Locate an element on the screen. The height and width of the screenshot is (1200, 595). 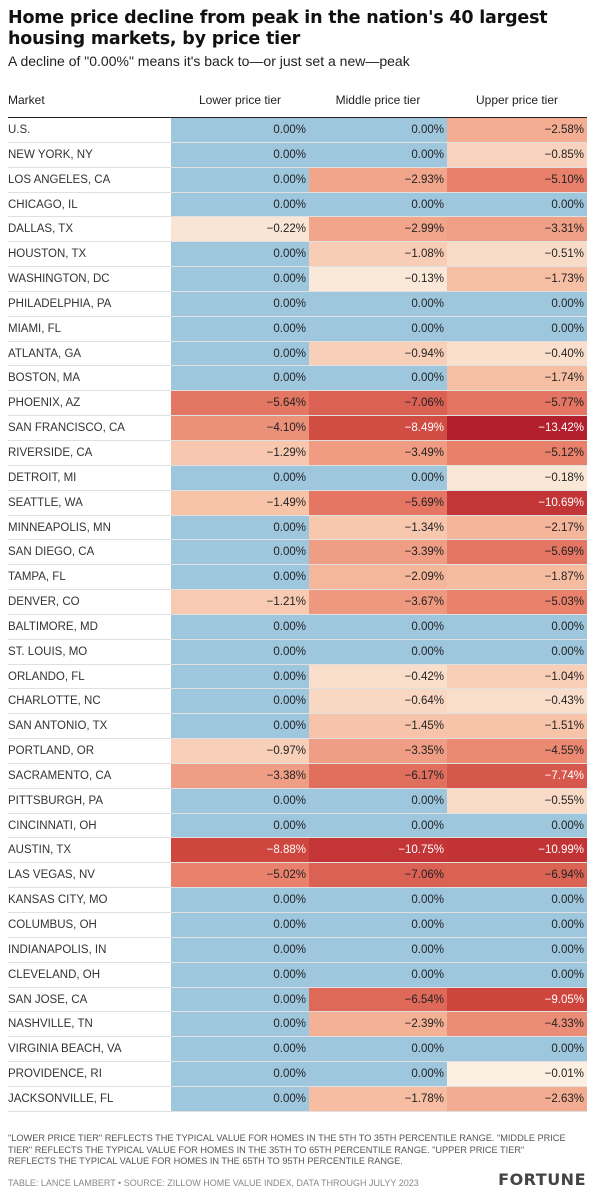
cell-lower-tier: −1.29% is located at coordinates (240, 452).